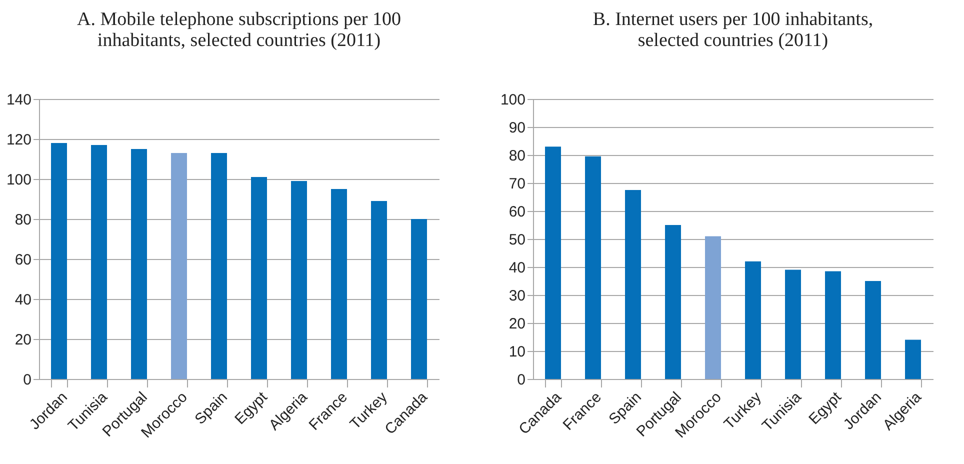 Image resolution: width=964 pixels, height=464 pixels. What do you see at coordinates (733, 30) in the screenshot?
I see `chart-title: B. Internet users per 100 inhabitants, selected countries (2011)` at bounding box center [733, 30].